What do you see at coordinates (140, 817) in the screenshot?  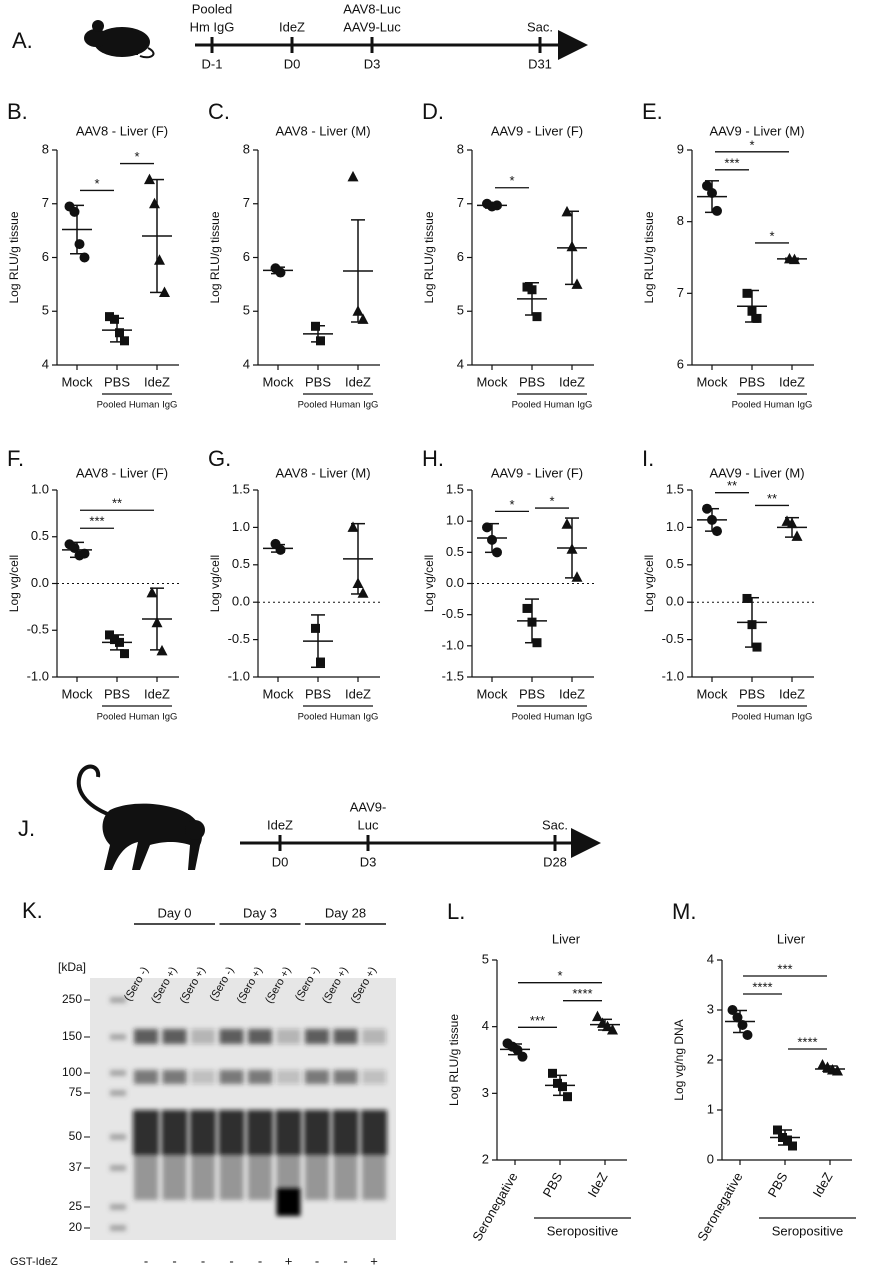 I see `monkey-icon` at bounding box center [140, 817].